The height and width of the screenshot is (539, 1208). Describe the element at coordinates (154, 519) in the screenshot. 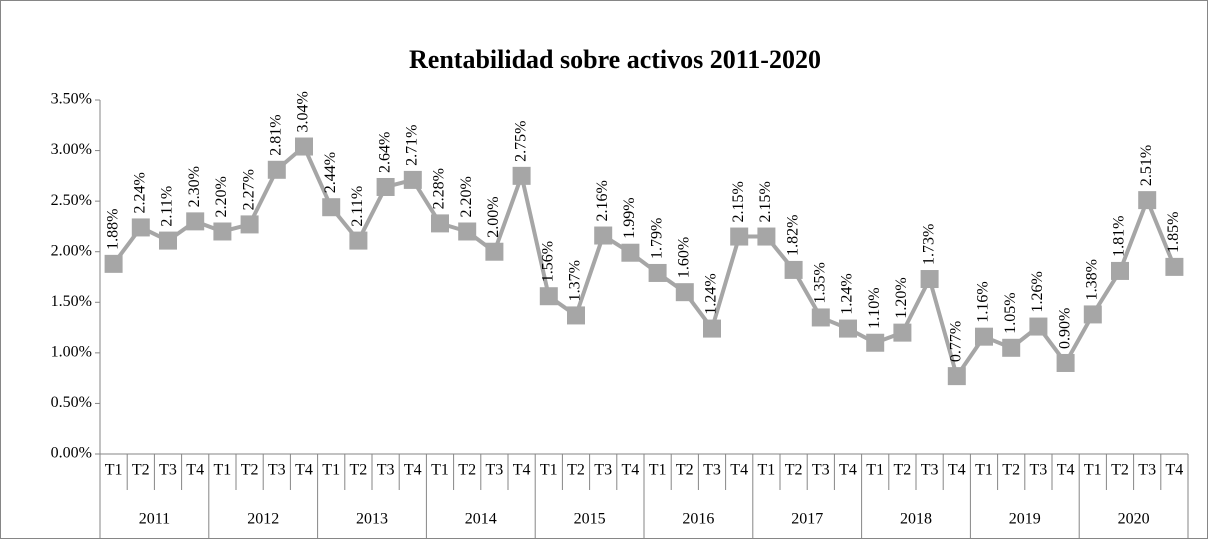

I see `x-group-label: 2011` at that location.